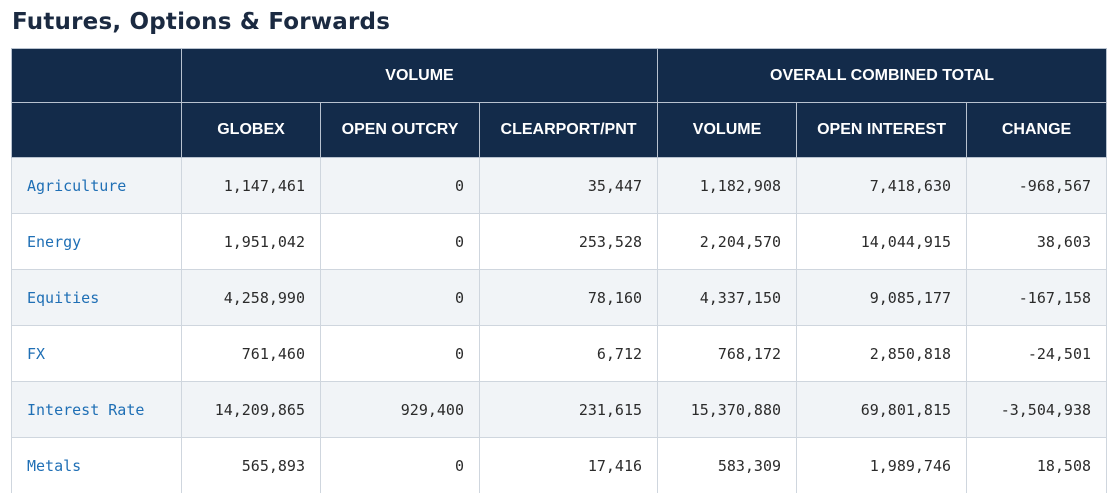 This screenshot has height=493, width=1108. What do you see at coordinates (96, 241) in the screenshot?
I see `category-link-energy: Energy` at bounding box center [96, 241].